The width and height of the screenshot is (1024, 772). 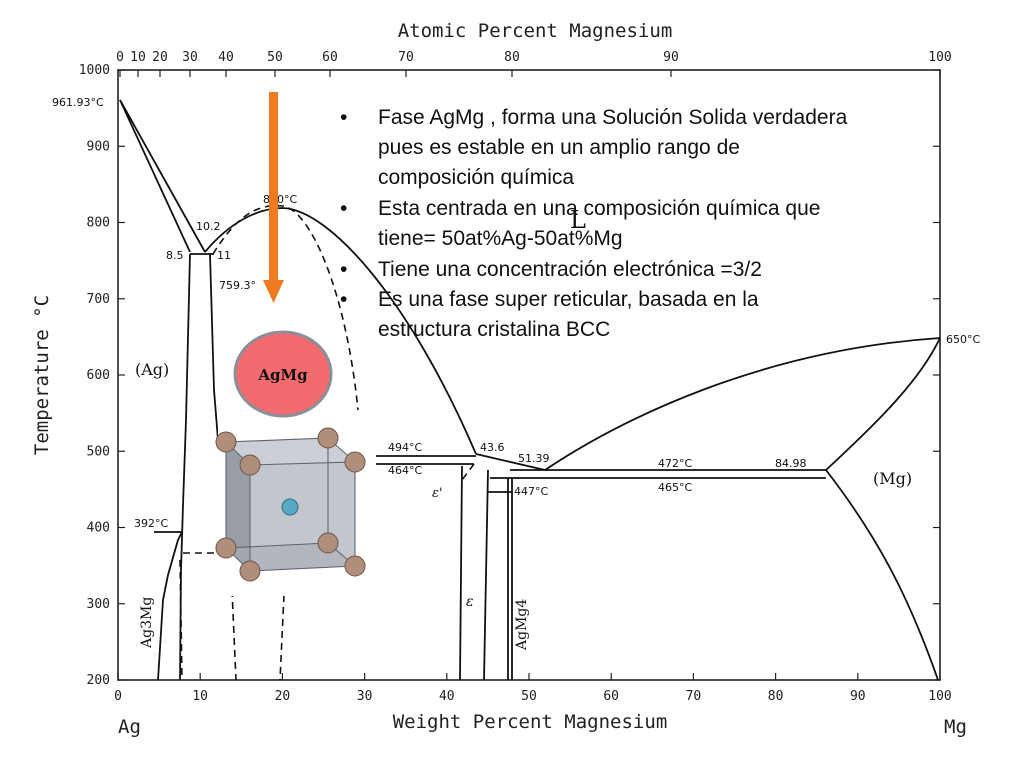 What do you see at coordinates (282, 637) in the screenshot?
I see `agmg-dashed-bottom-right` at bounding box center [282, 637].